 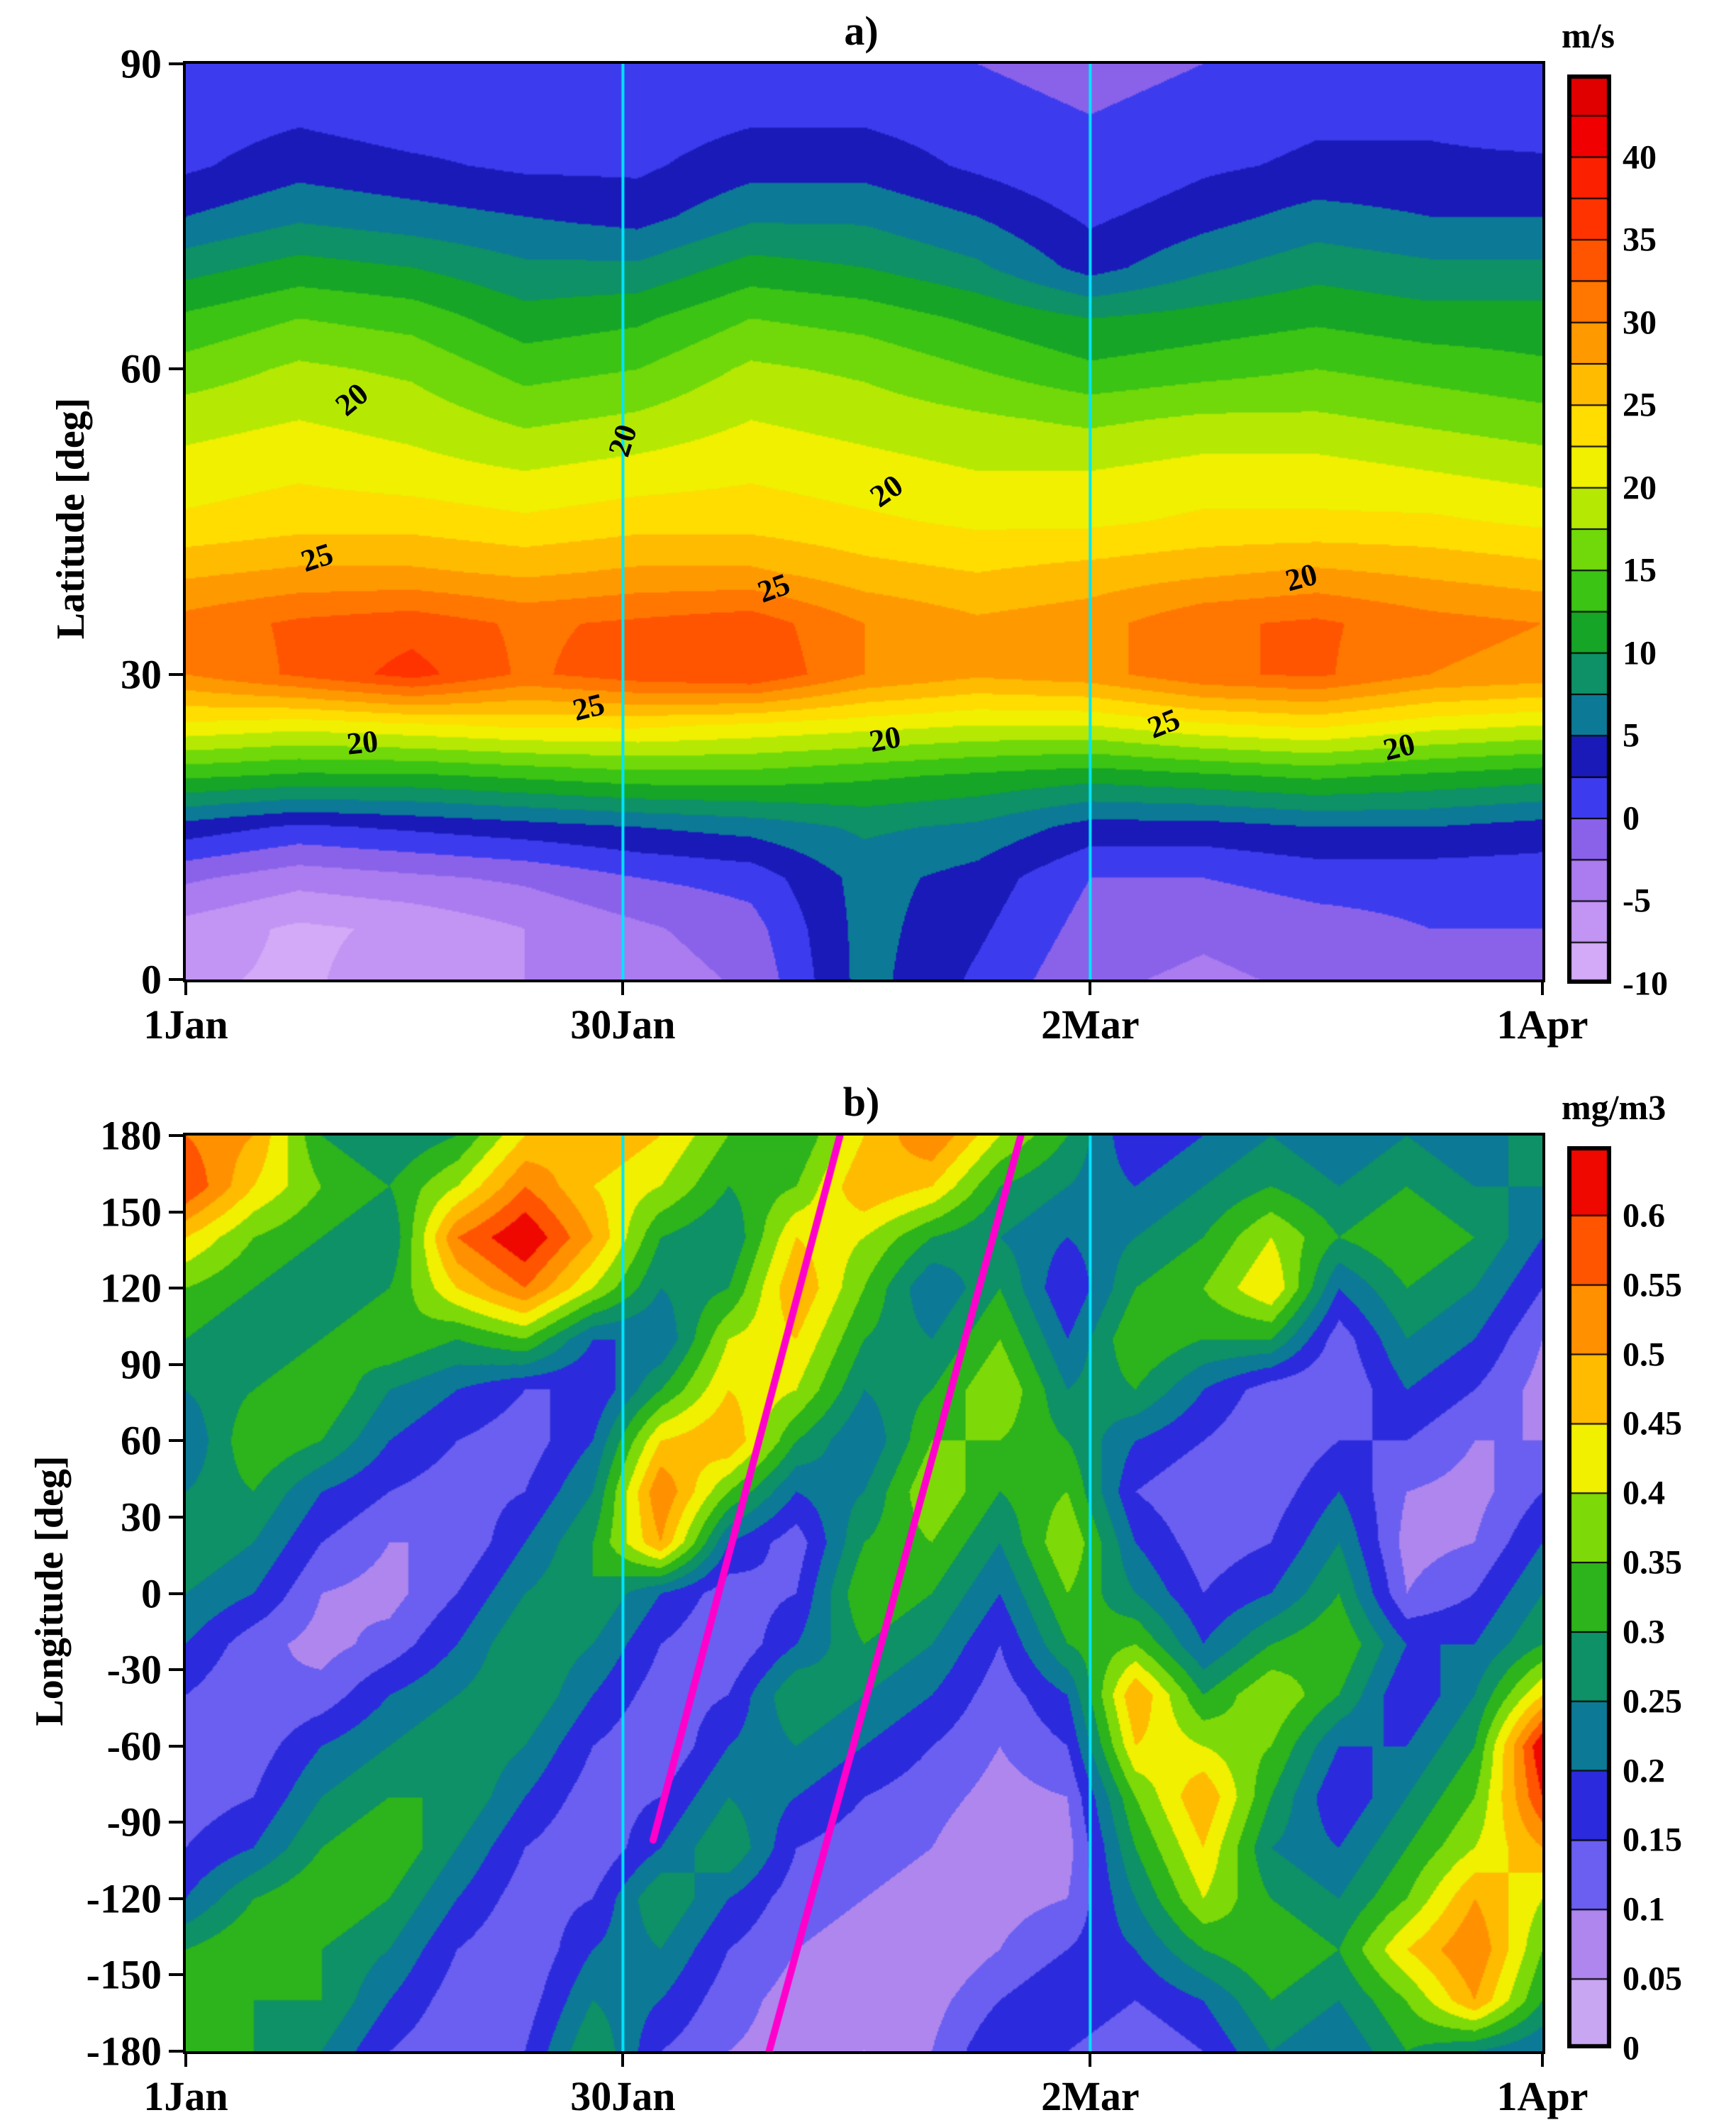 What do you see at coordinates (1589, 529) in the screenshot?
I see `panel-a-colorbar-canvas` at bounding box center [1589, 529].